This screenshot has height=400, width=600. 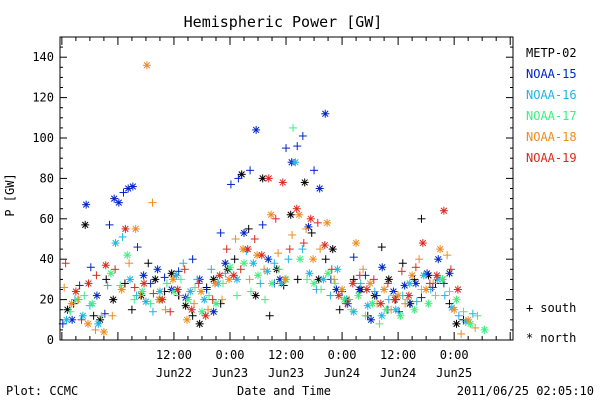 What do you see at coordinates (50, 340) in the screenshot?
I see `y-tick-label: 0` at bounding box center [50, 340].